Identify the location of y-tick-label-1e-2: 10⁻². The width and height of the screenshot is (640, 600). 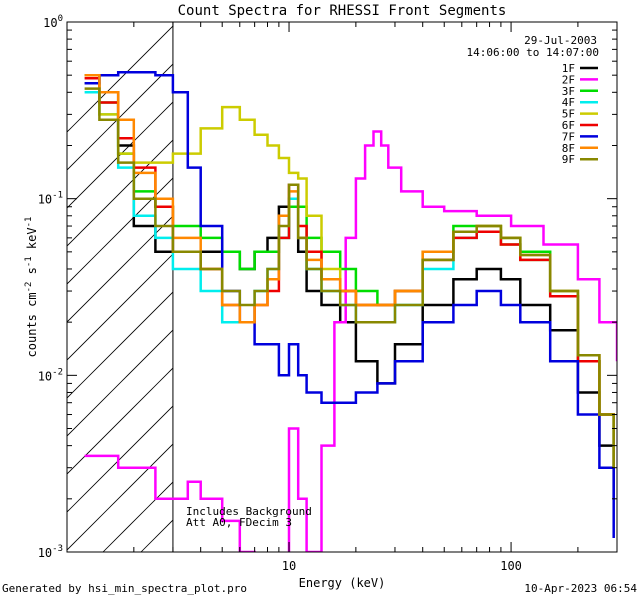
(50, 375).